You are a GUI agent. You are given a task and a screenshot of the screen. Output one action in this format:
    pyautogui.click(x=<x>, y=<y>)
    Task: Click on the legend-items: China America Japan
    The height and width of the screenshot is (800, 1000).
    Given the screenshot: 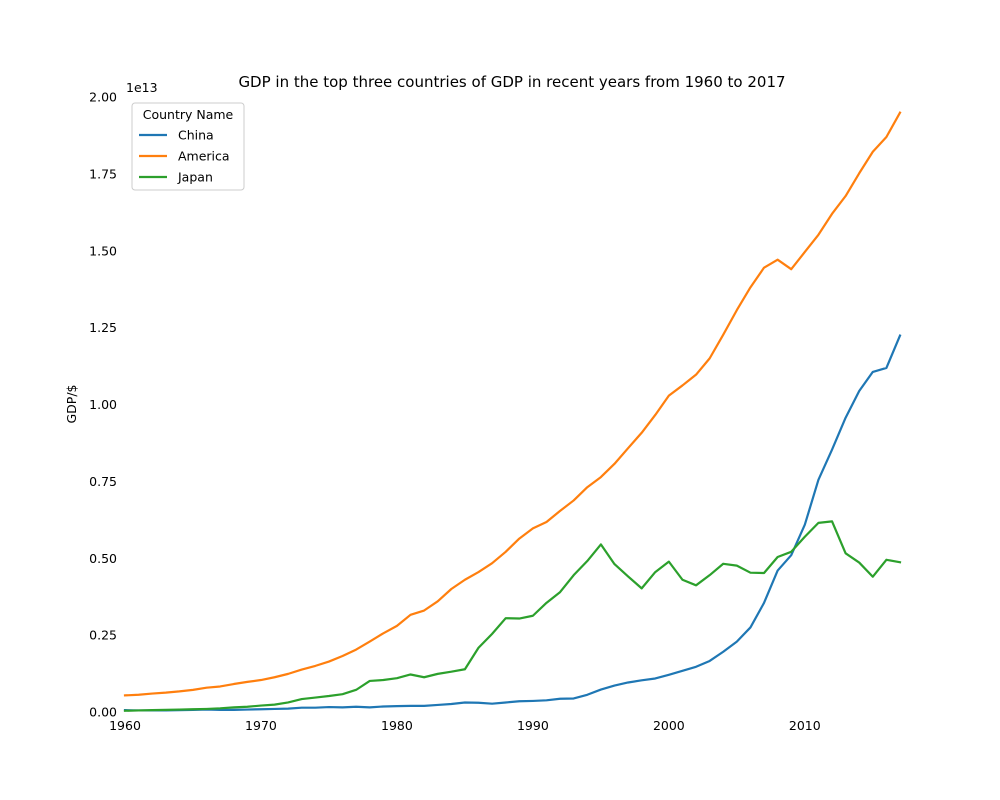 What is the action you would take?
    pyautogui.click(x=184, y=156)
    